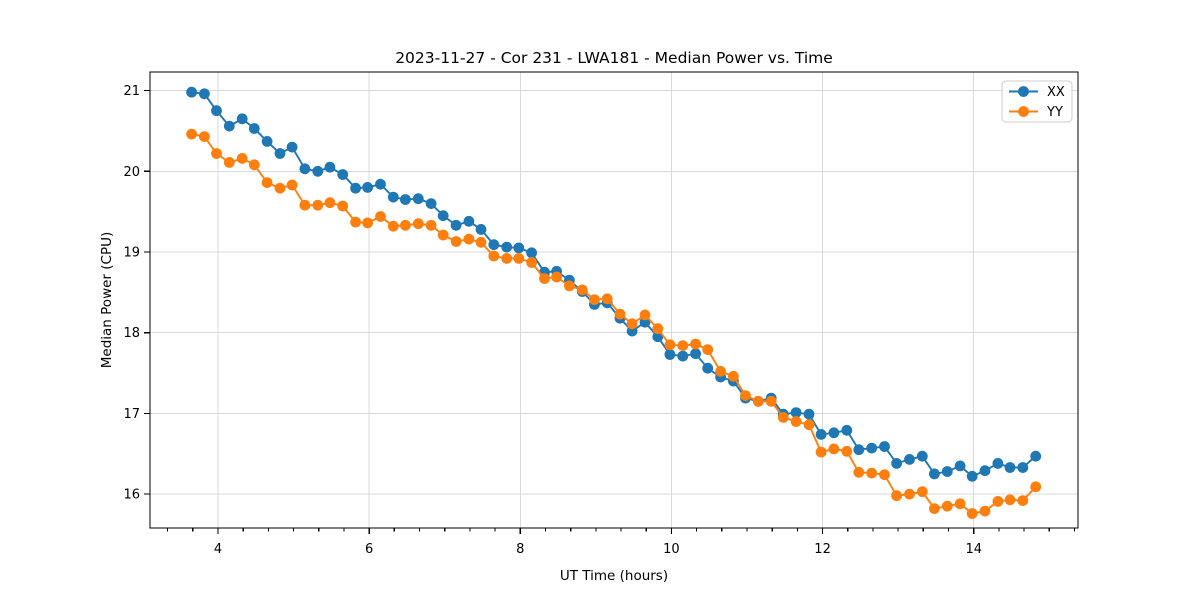 Image resolution: width=1200 pixels, height=604 pixels. Describe the element at coordinates (131, 172) in the screenshot. I see `y-tick-label: 20` at that location.